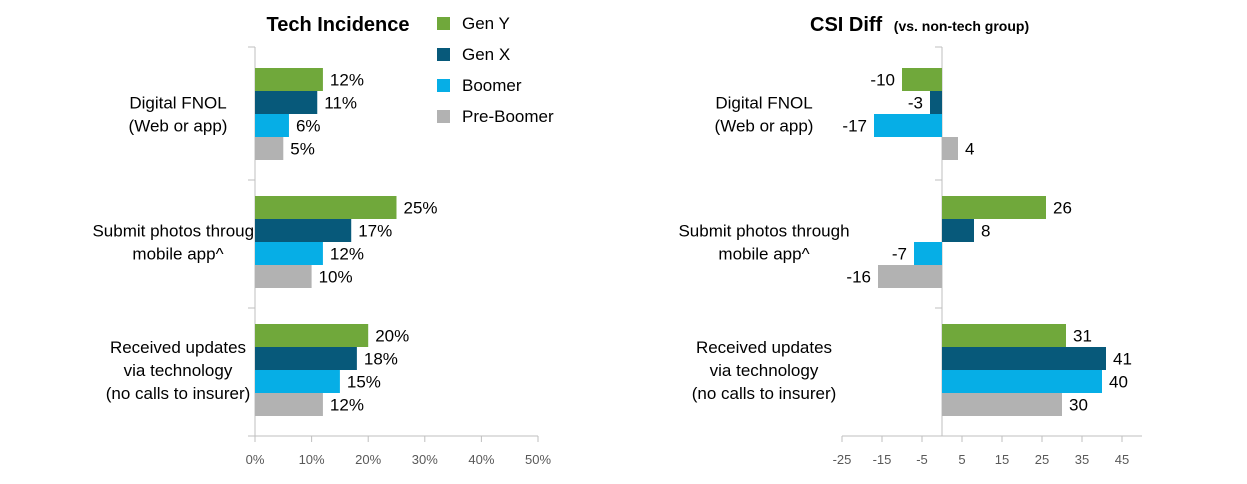 Image resolution: width=1247 pixels, height=484 pixels. I want to click on data-label: 15%, so click(364, 382).